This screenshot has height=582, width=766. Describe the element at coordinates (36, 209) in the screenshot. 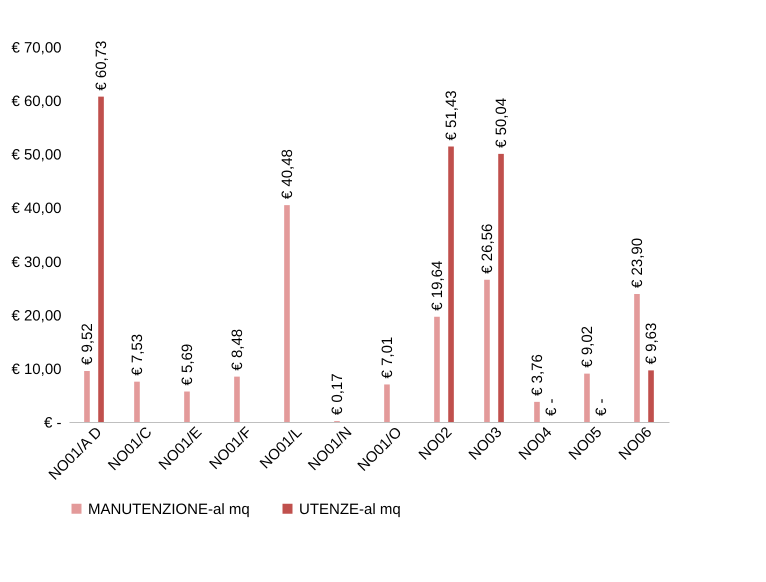

I see `y-tick-label: € 40,00` at that location.